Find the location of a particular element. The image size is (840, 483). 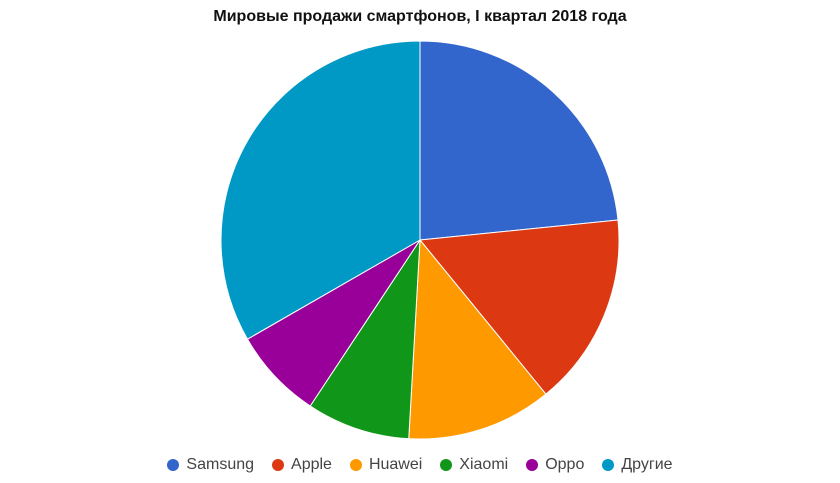

legend-label: Huawei is located at coordinates (395, 464).